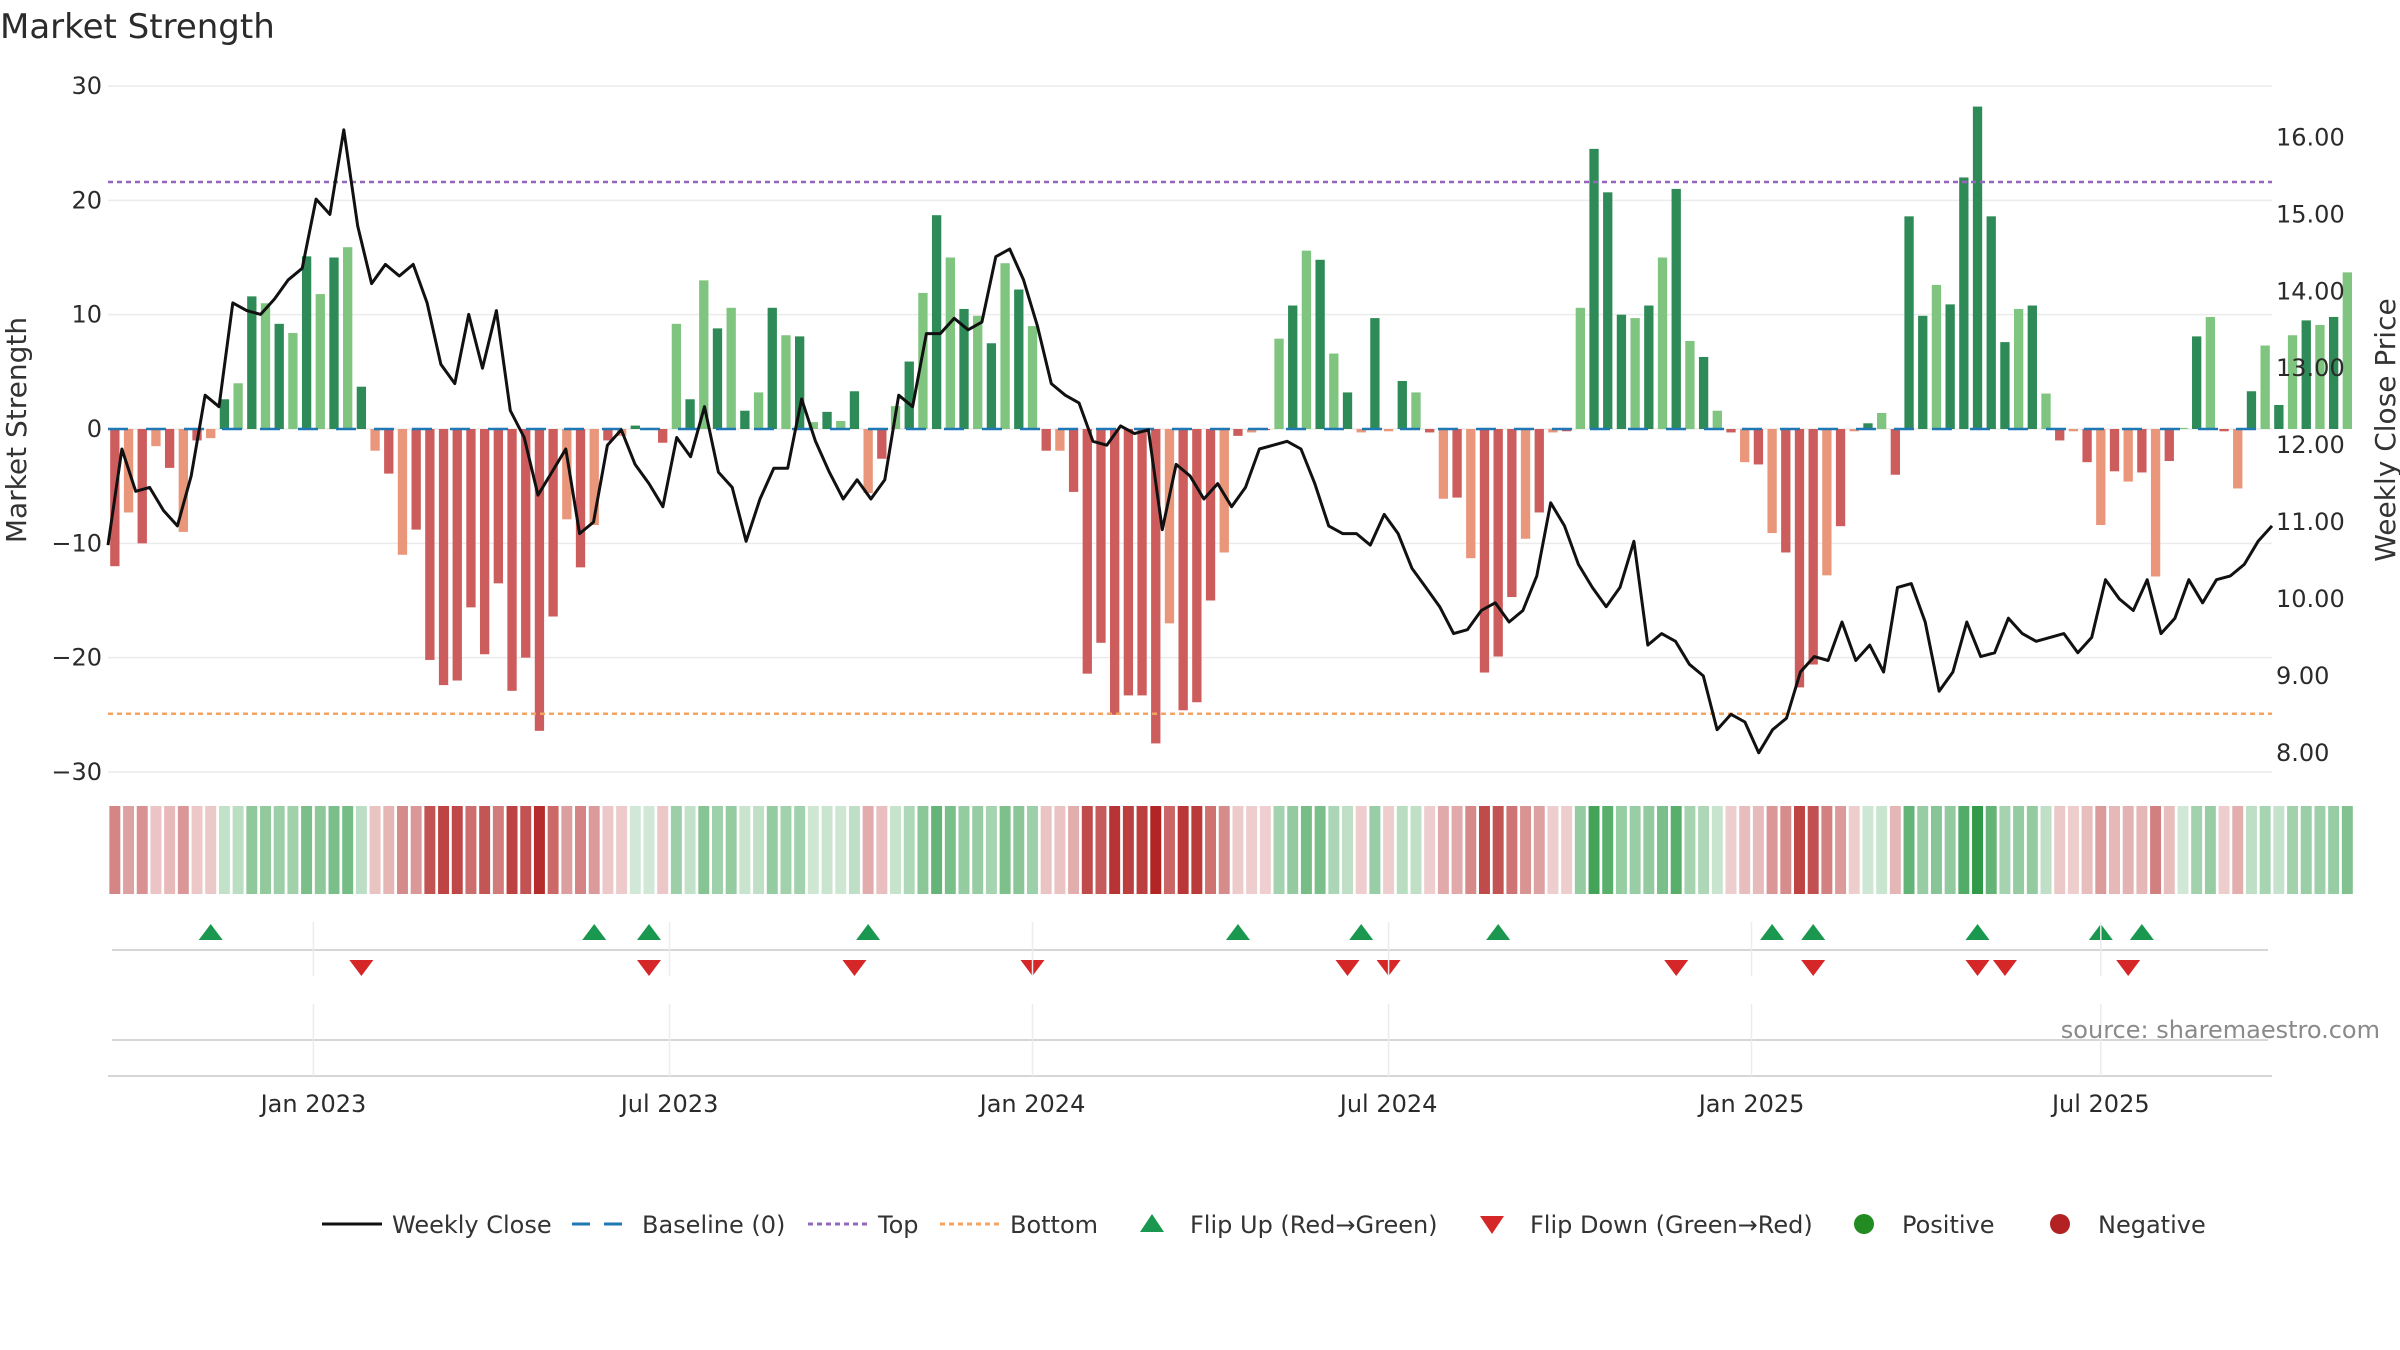  What do you see at coordinates (1190, 982) in the screenshot?
I see `flip-markers` at bounding box center [1190, 982].